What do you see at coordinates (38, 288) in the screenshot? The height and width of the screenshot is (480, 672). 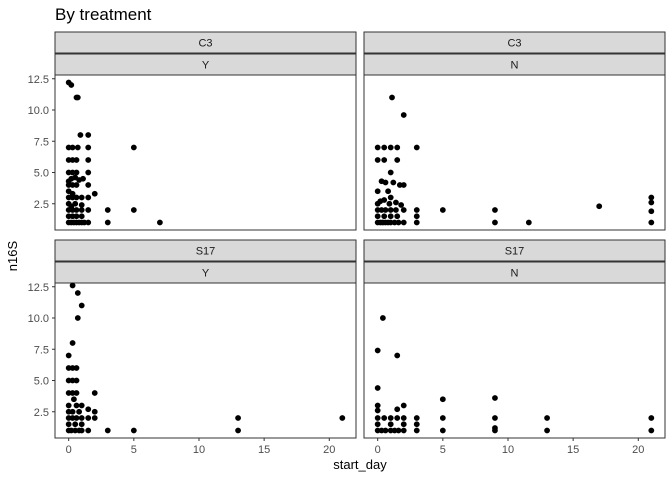 I see `y-tick-label: 12.5` at bounding box center [38, 288].